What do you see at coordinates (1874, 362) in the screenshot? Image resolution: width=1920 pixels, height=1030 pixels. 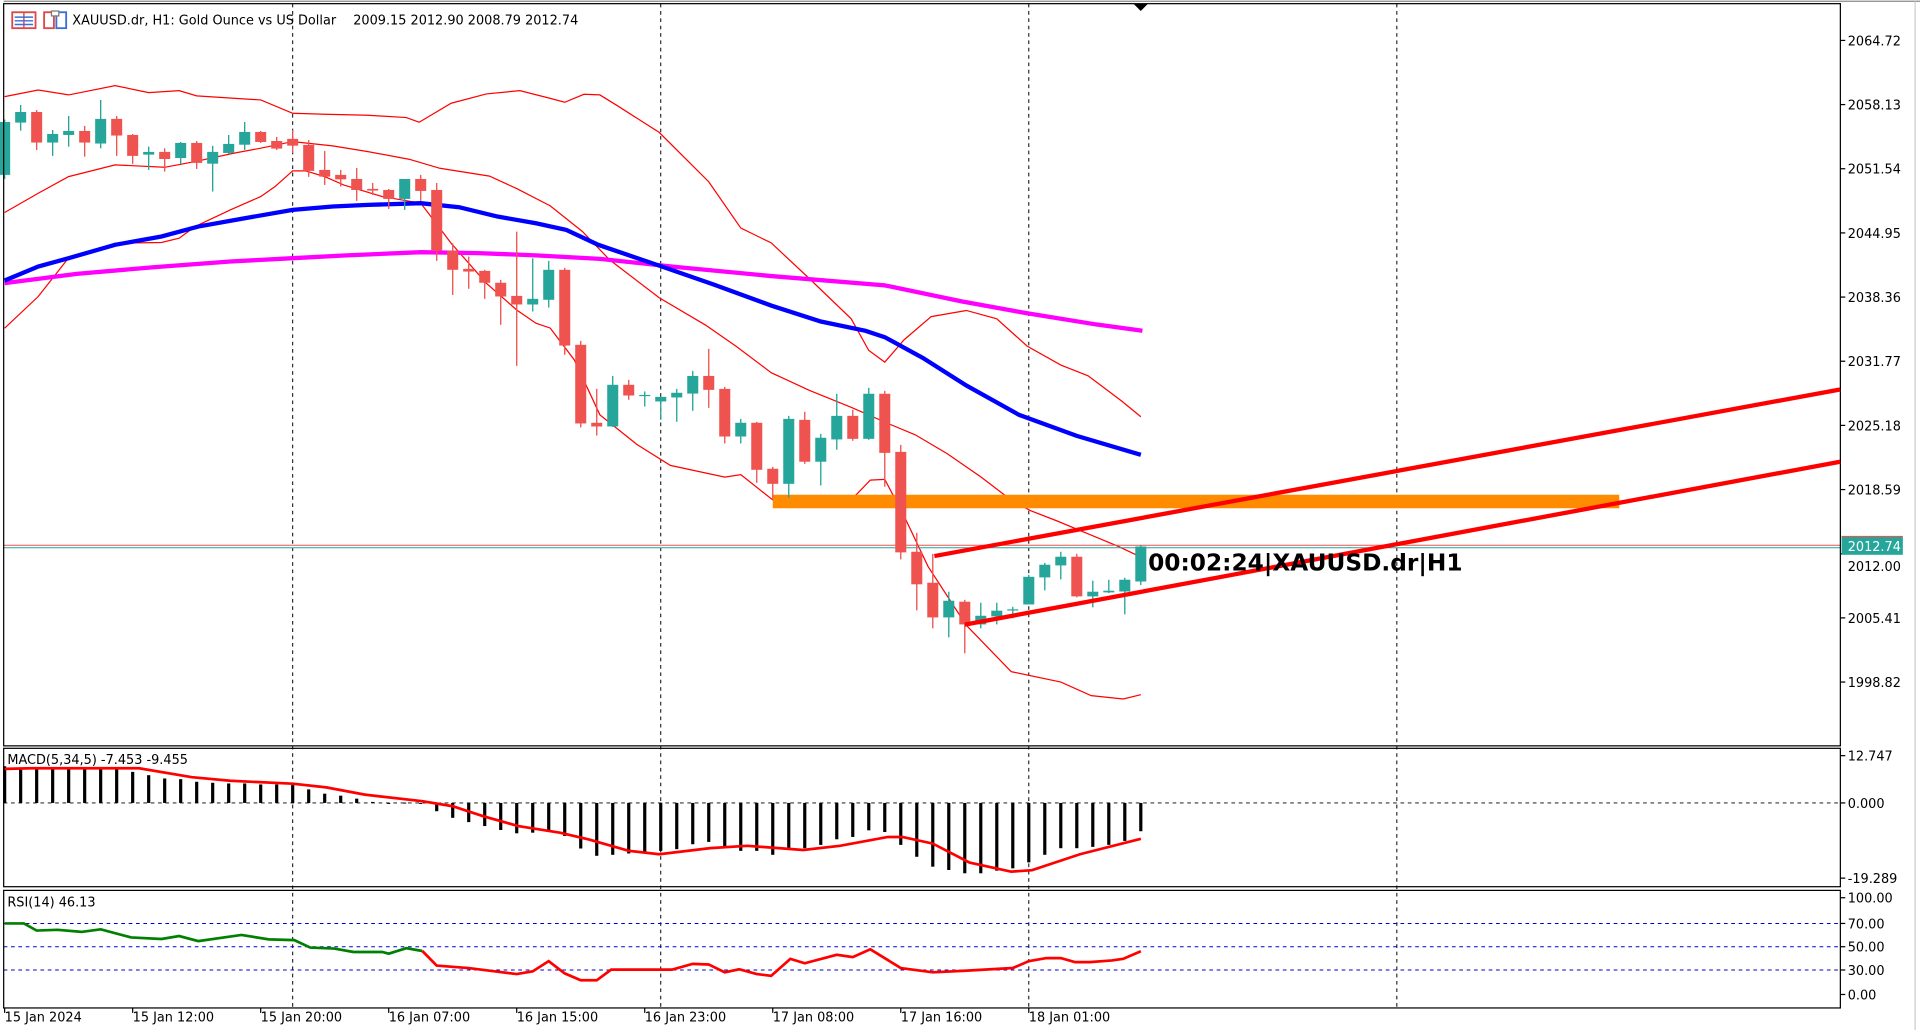 I see `price-axis-label: 2031.77` at bounding box center [1874, 362].